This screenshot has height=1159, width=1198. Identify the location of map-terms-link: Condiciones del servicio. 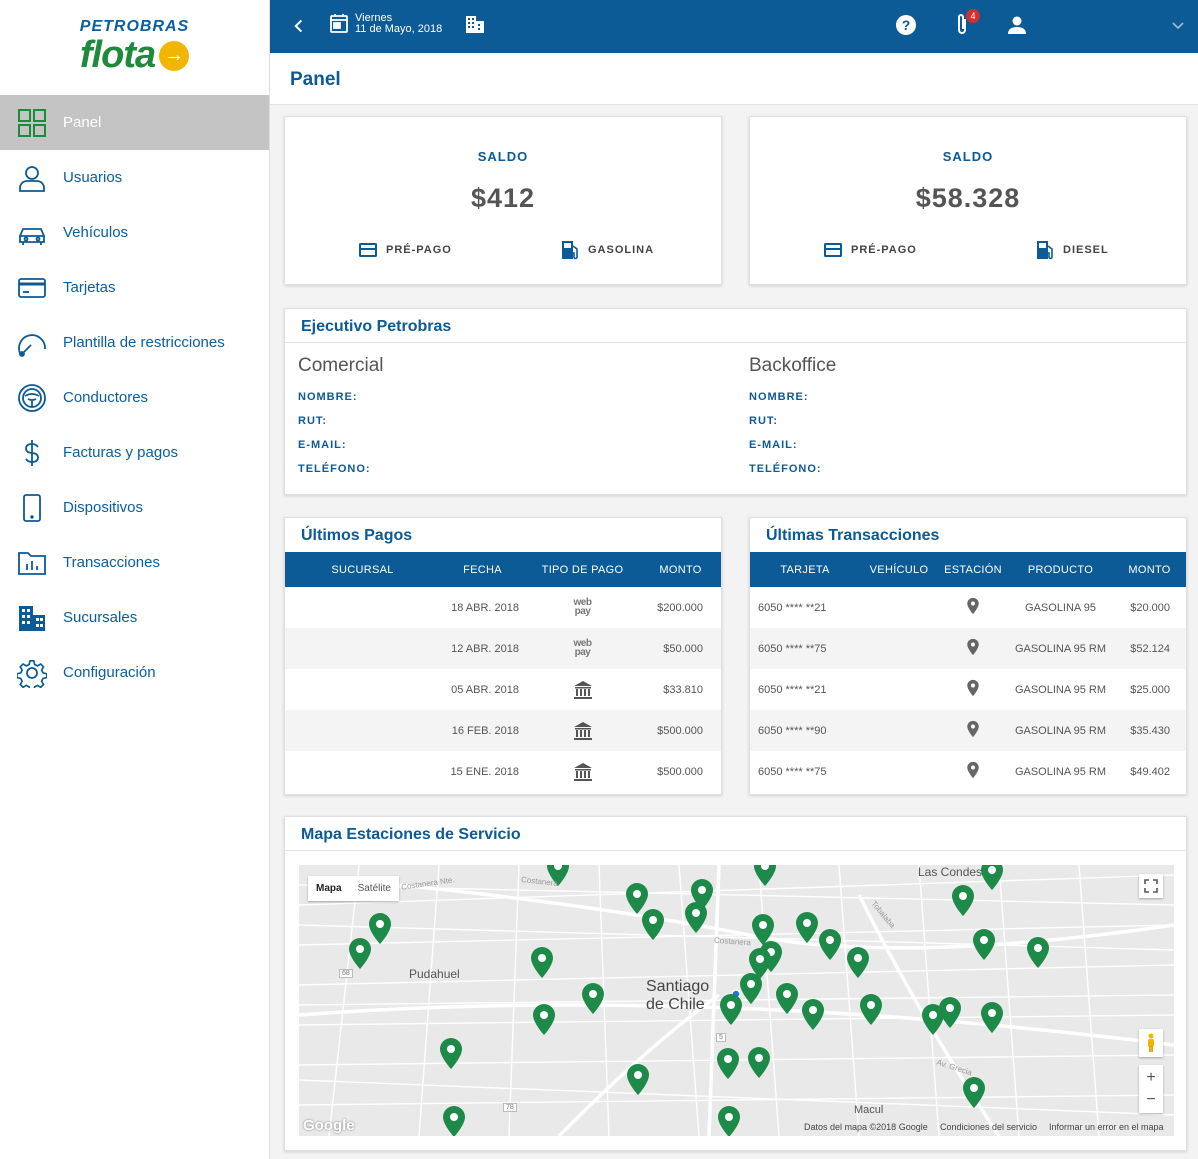
(989, 1127).